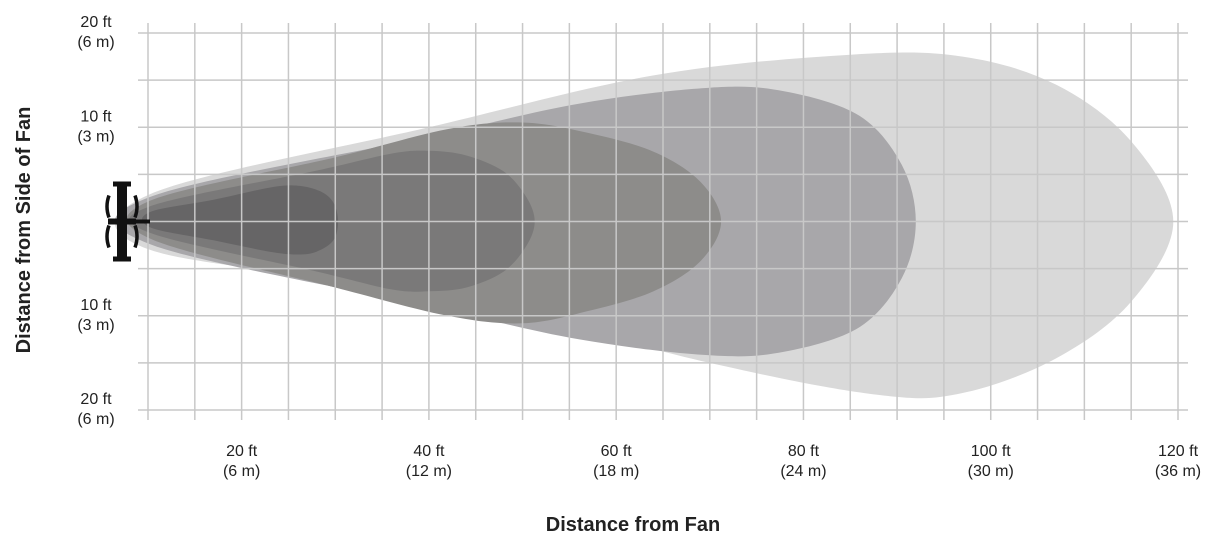 This screenshot has height=540, width=1214. What do you see at coordinates (429, 471) in the screenshot?
I see `x-tick-sublabel: (12 m)` at bounding box center [429, 471].